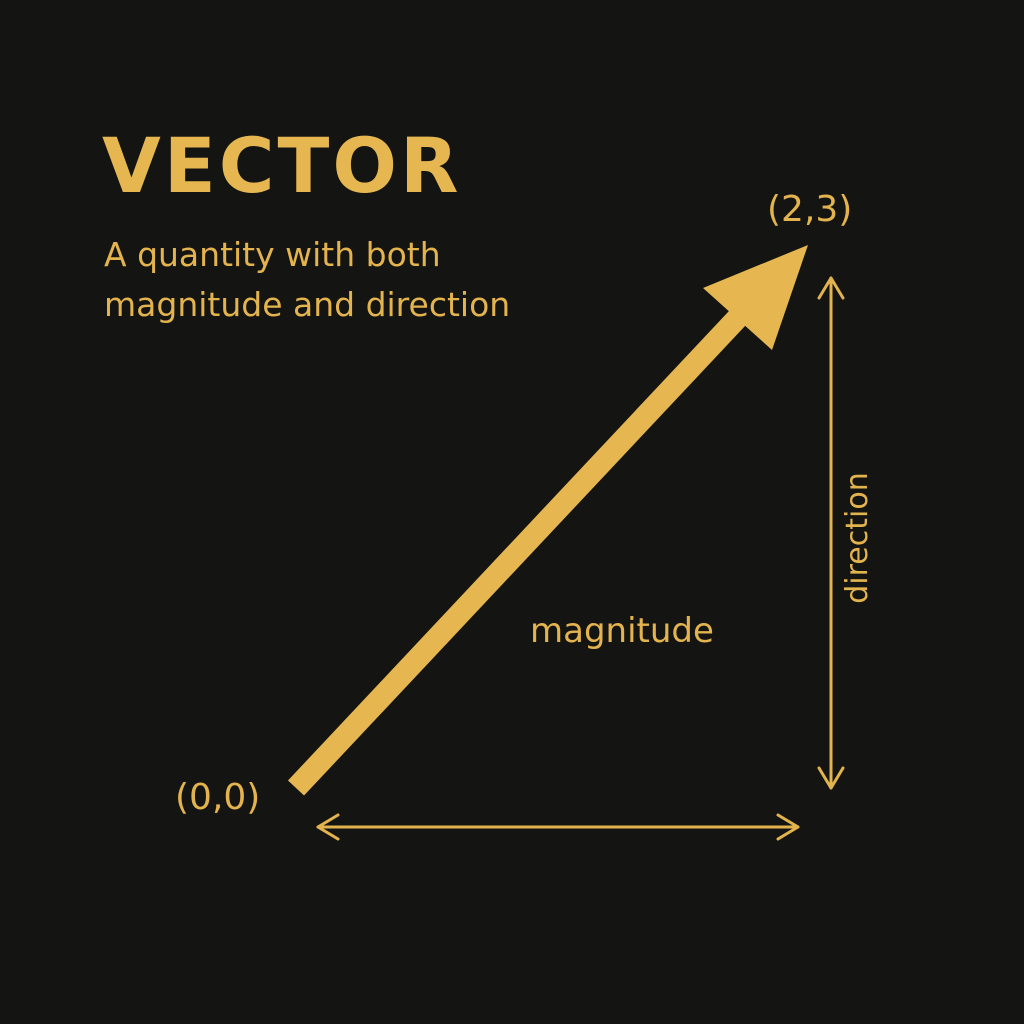 This screenshot has width=1024, height=1024. I want to click on origin-point-label: (0,0), so click(218, 797).